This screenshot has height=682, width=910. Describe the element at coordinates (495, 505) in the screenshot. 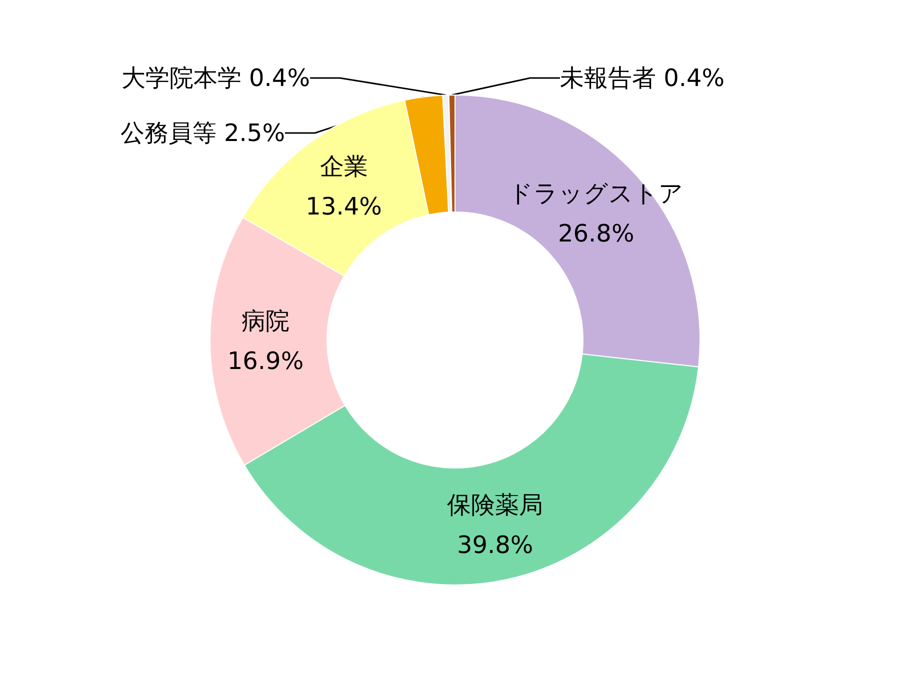

I see `slice-label: 保険薬局` at that location.